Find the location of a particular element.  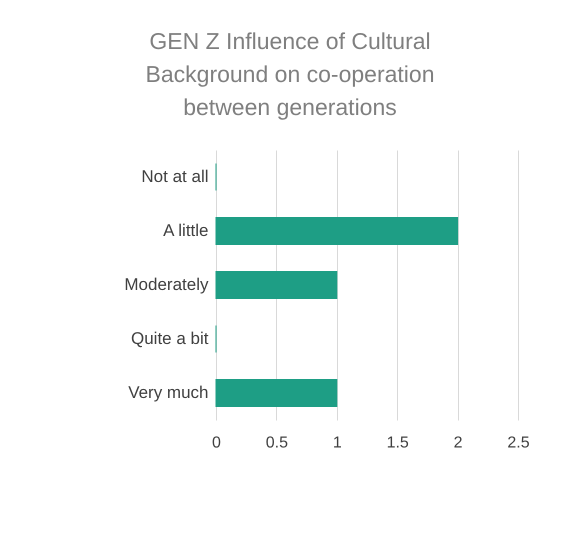

chart-title: GEN Z Influence of Cultural Background on co-operation between generations is located at coordinates (290, 74).